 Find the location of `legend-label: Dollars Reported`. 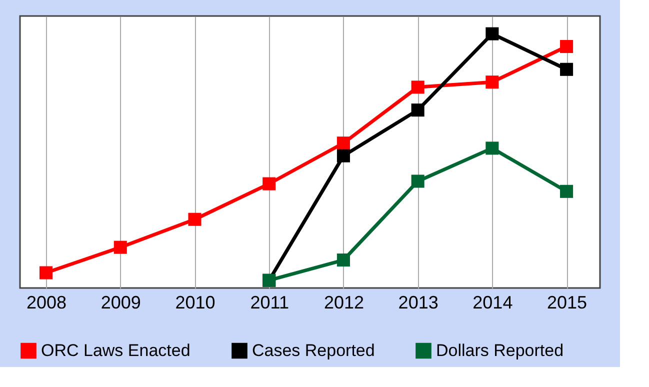

legend-label: Dollars Reported is located at coordinates (500, 350).